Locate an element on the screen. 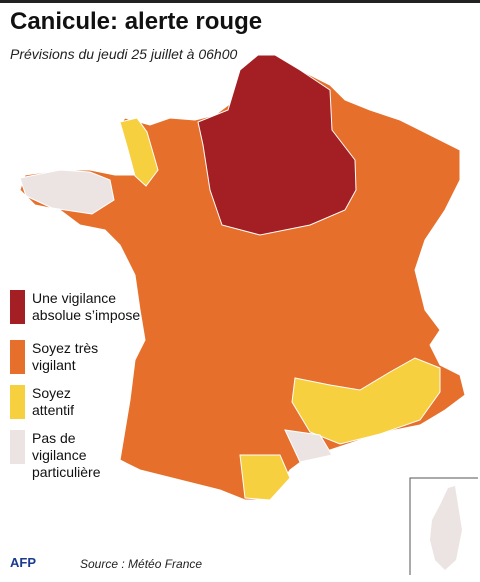  legend-item: Soyez très vigilant is located at coordinates (66, 357).